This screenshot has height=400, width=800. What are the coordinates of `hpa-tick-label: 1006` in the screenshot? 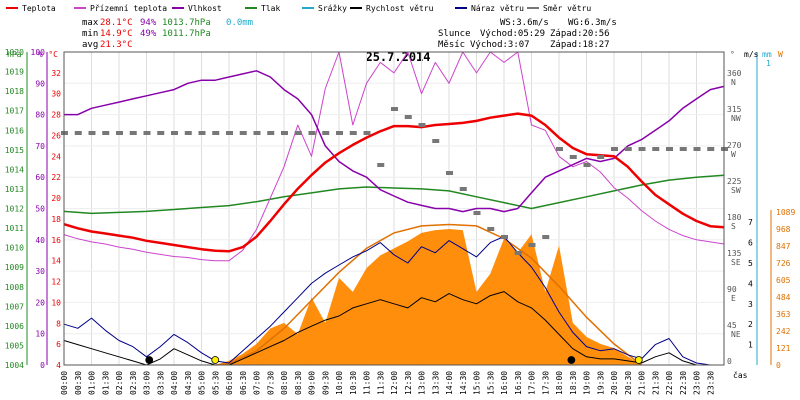 It's located at (14, 326).